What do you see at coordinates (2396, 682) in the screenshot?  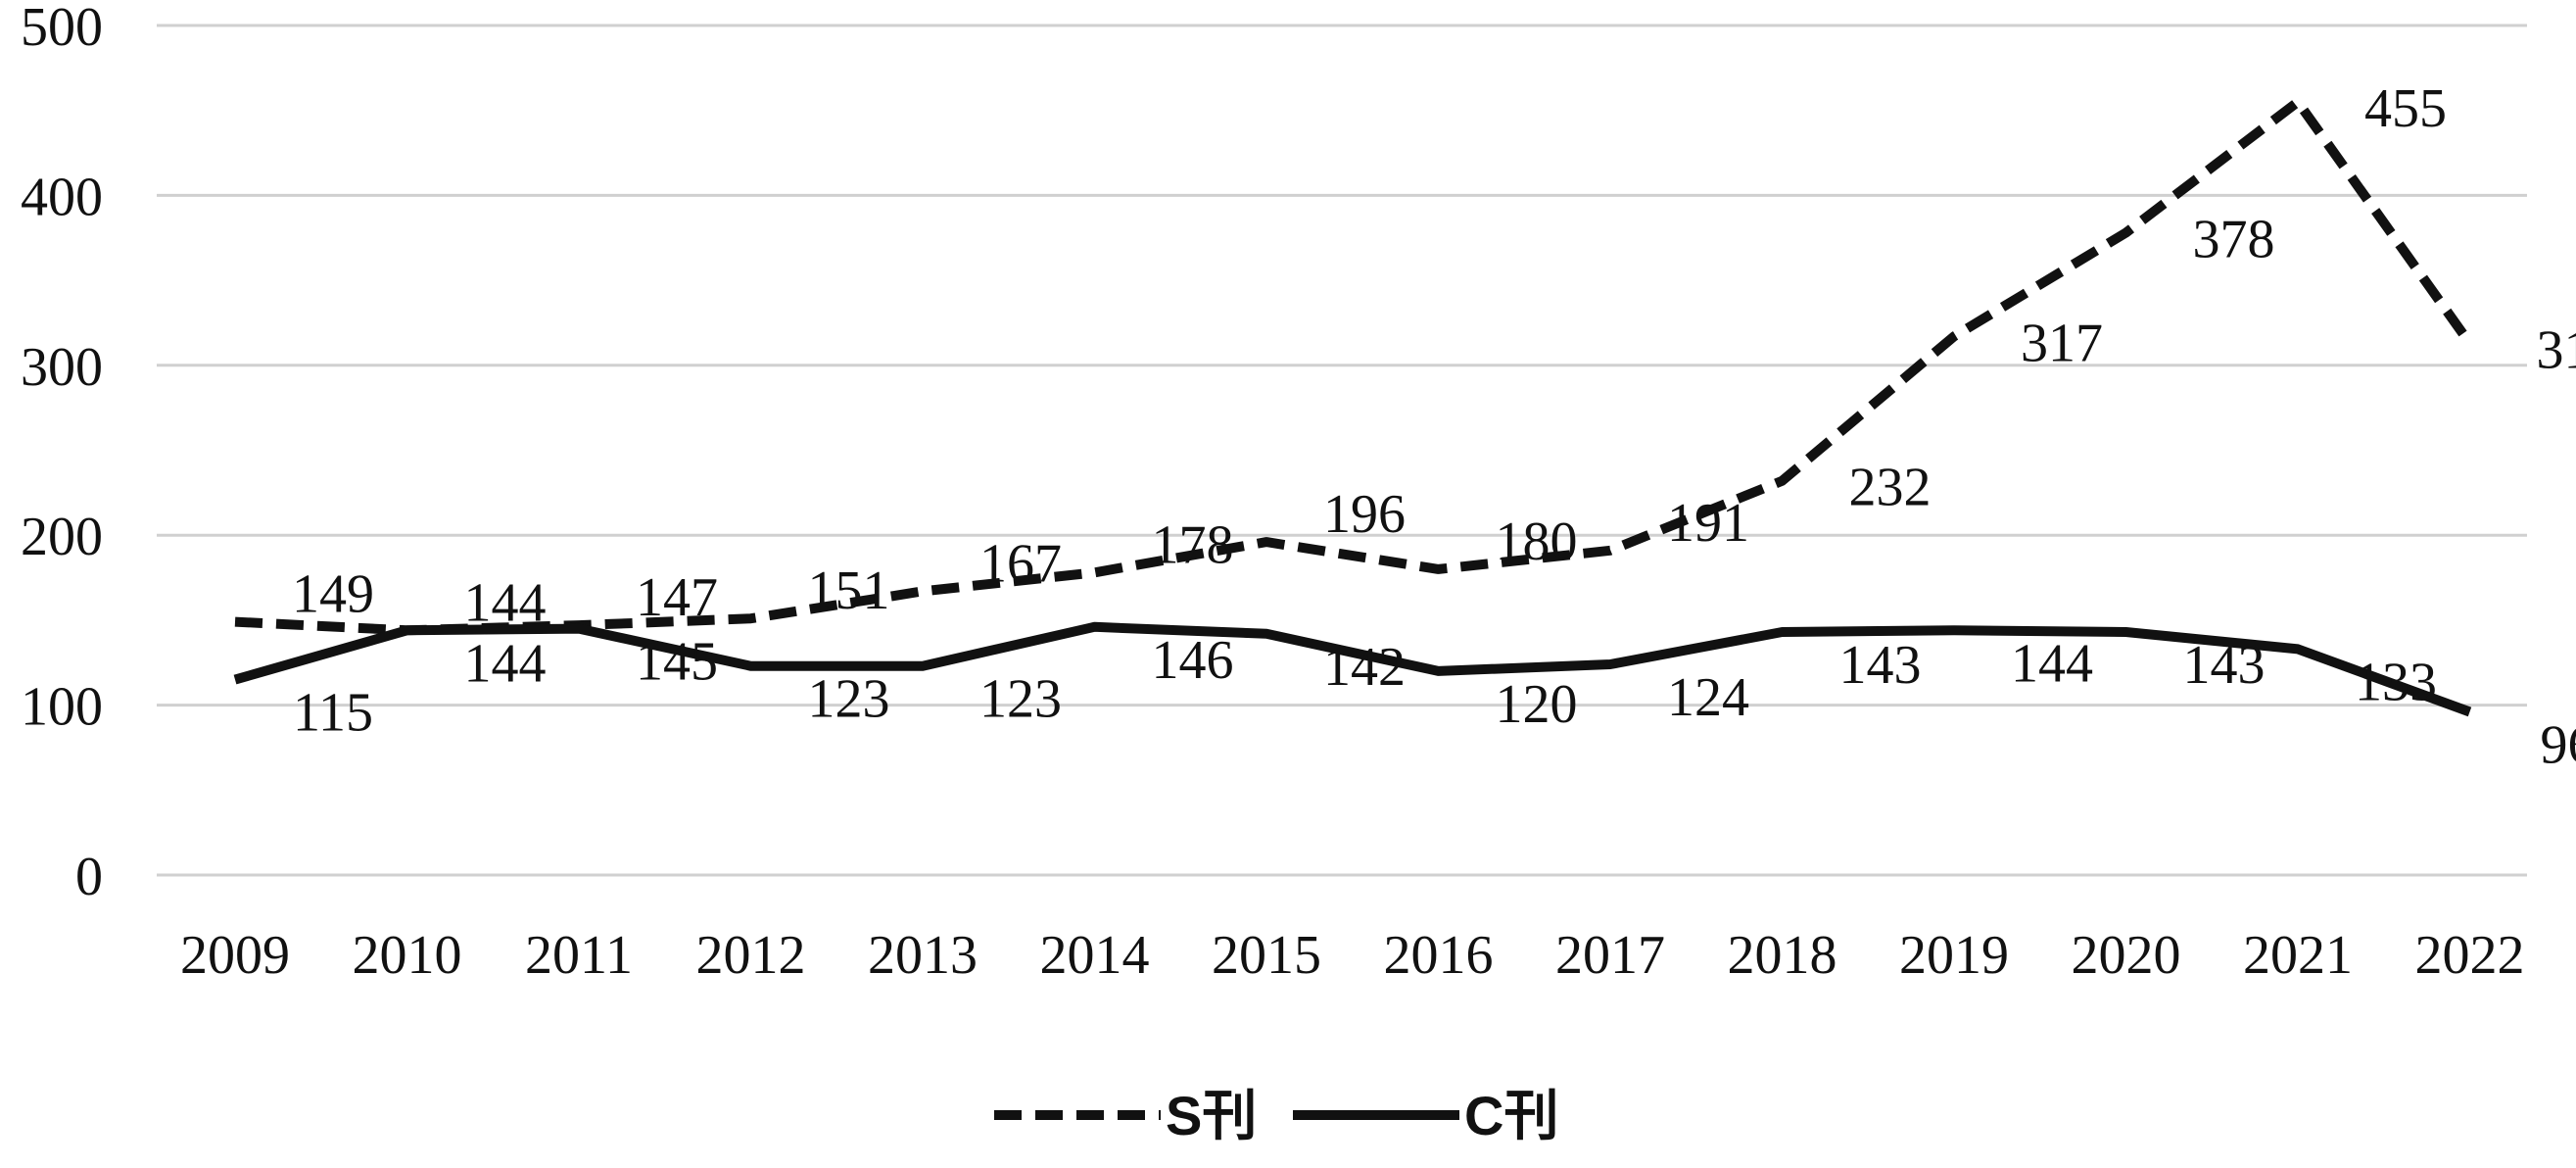 I see `data-label-c: 133` at bounding box center [2396, 682].